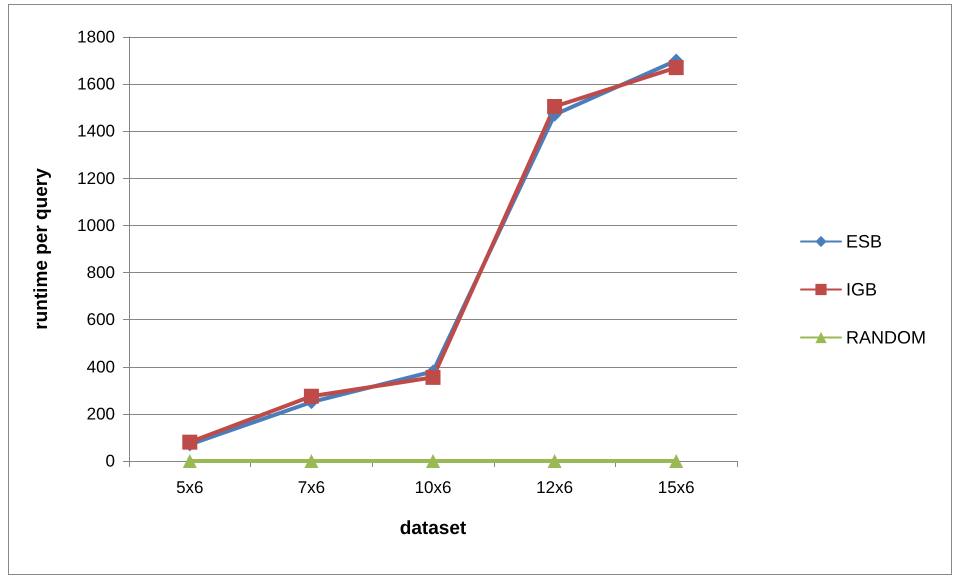 The height and width of the screenshot is (579, 956). I want to click on x-tick-label: 7x6, so click(312, 487).